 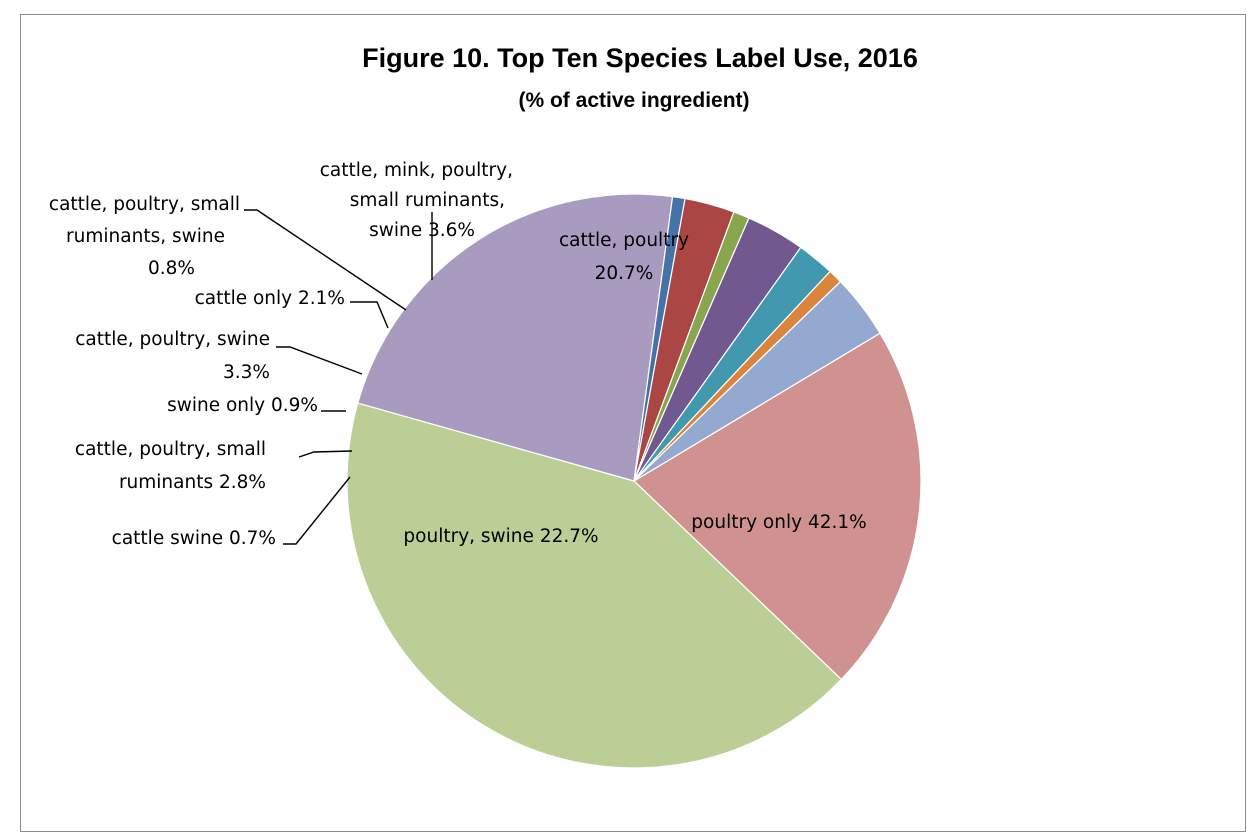 What do you see at coordinates (145, 236) in the screenshot?
I see `slice-label: ruminants, swine` at bounding box center [145, 236].